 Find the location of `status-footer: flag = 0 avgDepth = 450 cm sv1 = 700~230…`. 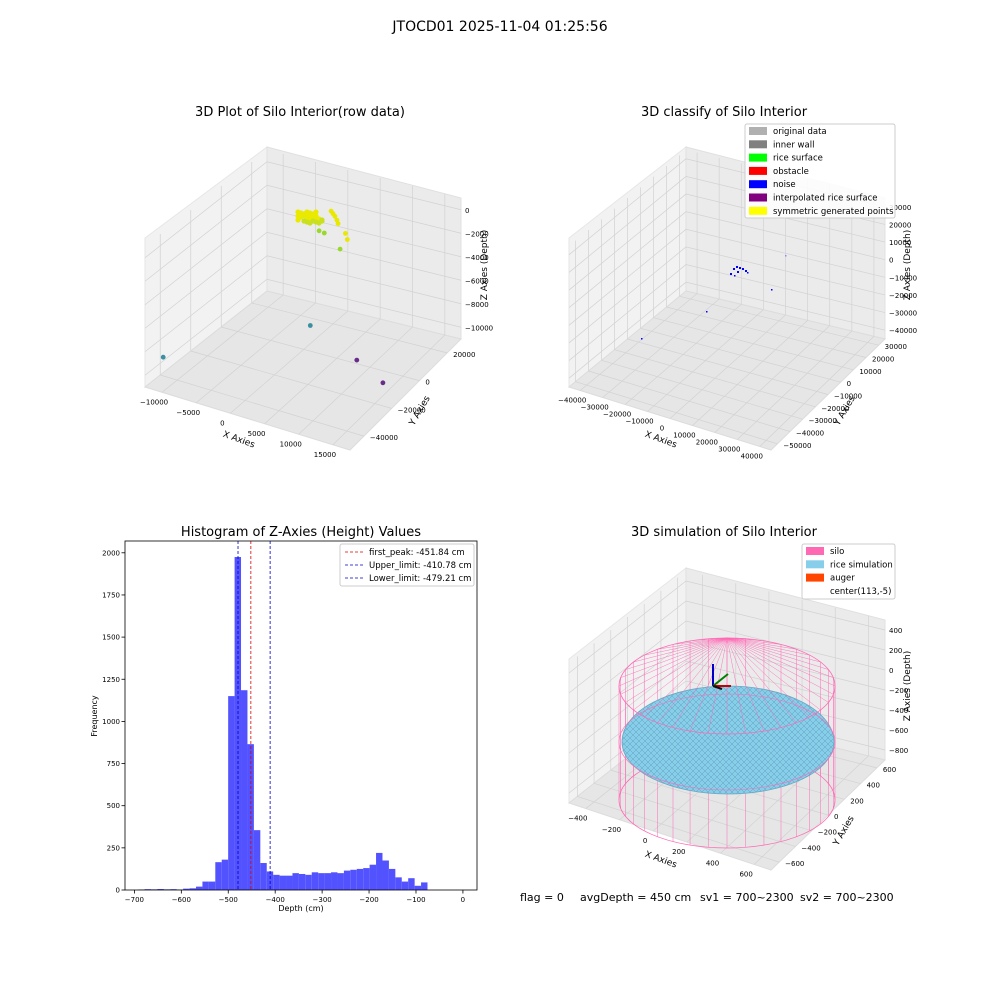

status-footer: flag = 0 avgDepth = 450 cm sv1 = 700~230… is located at coordinates (707, 897).